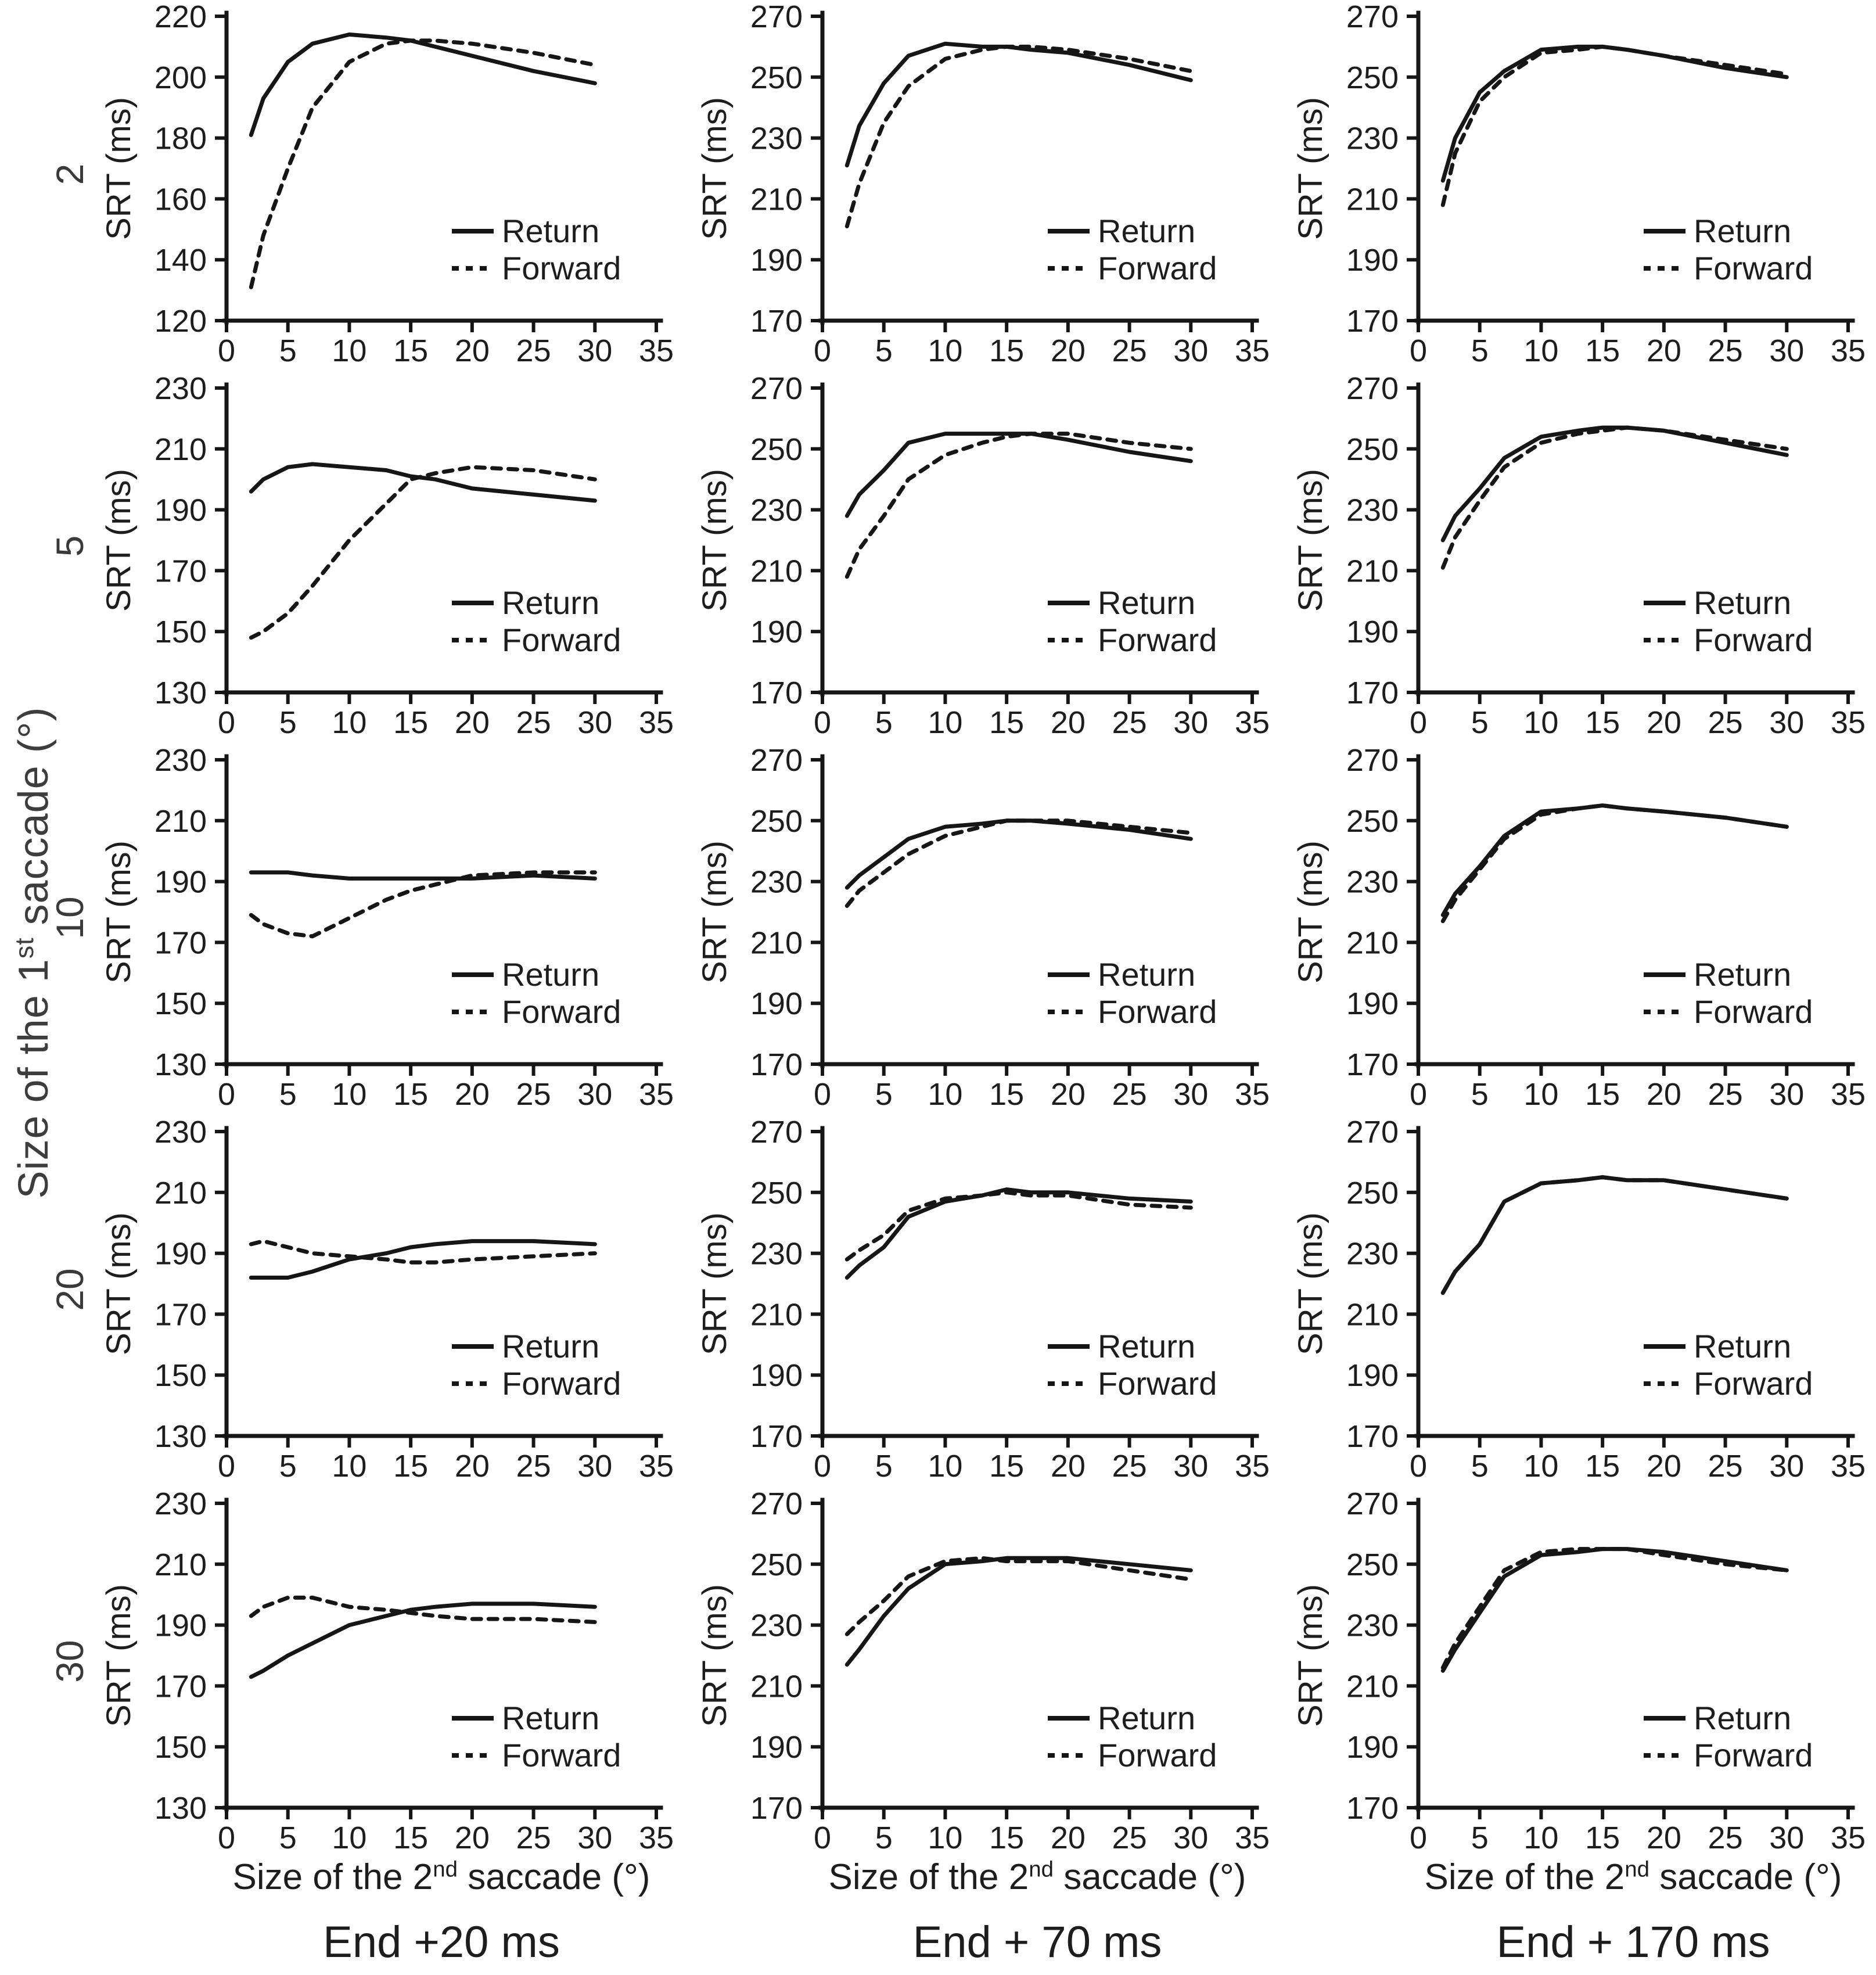  Describe the element at coordinates (1372, 822) in the screenshot. I see `y-tick-label: 250` at that location.